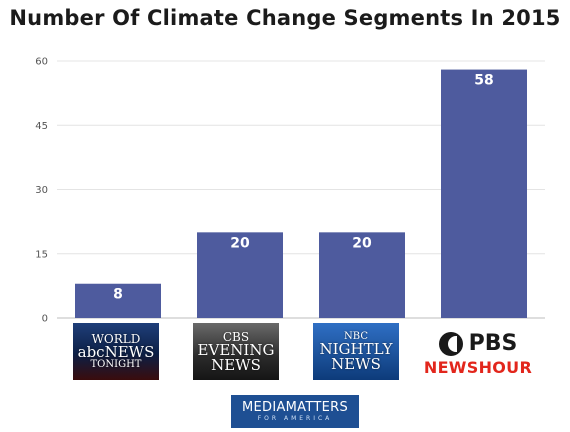 The image size is (570, 432). I want to click on y-tick-label-45: 45, so click(41, 126).